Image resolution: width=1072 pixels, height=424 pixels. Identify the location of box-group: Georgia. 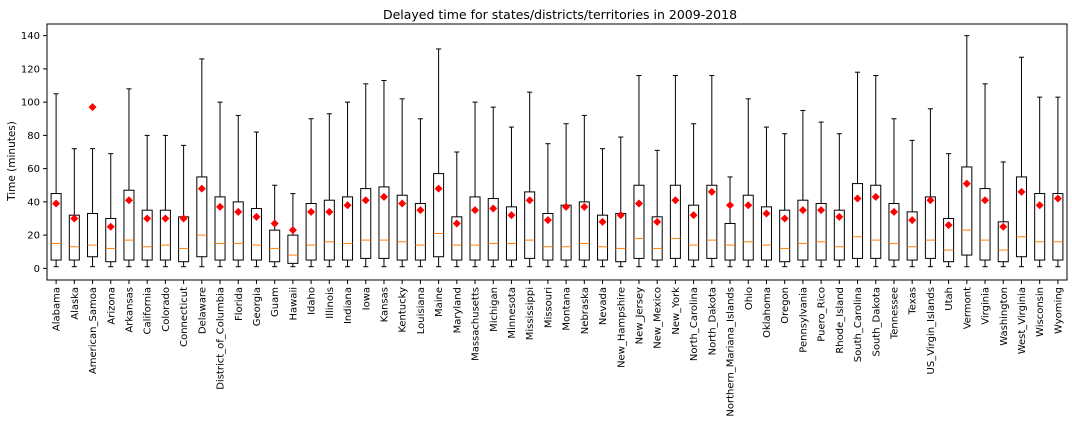
(256, 228).